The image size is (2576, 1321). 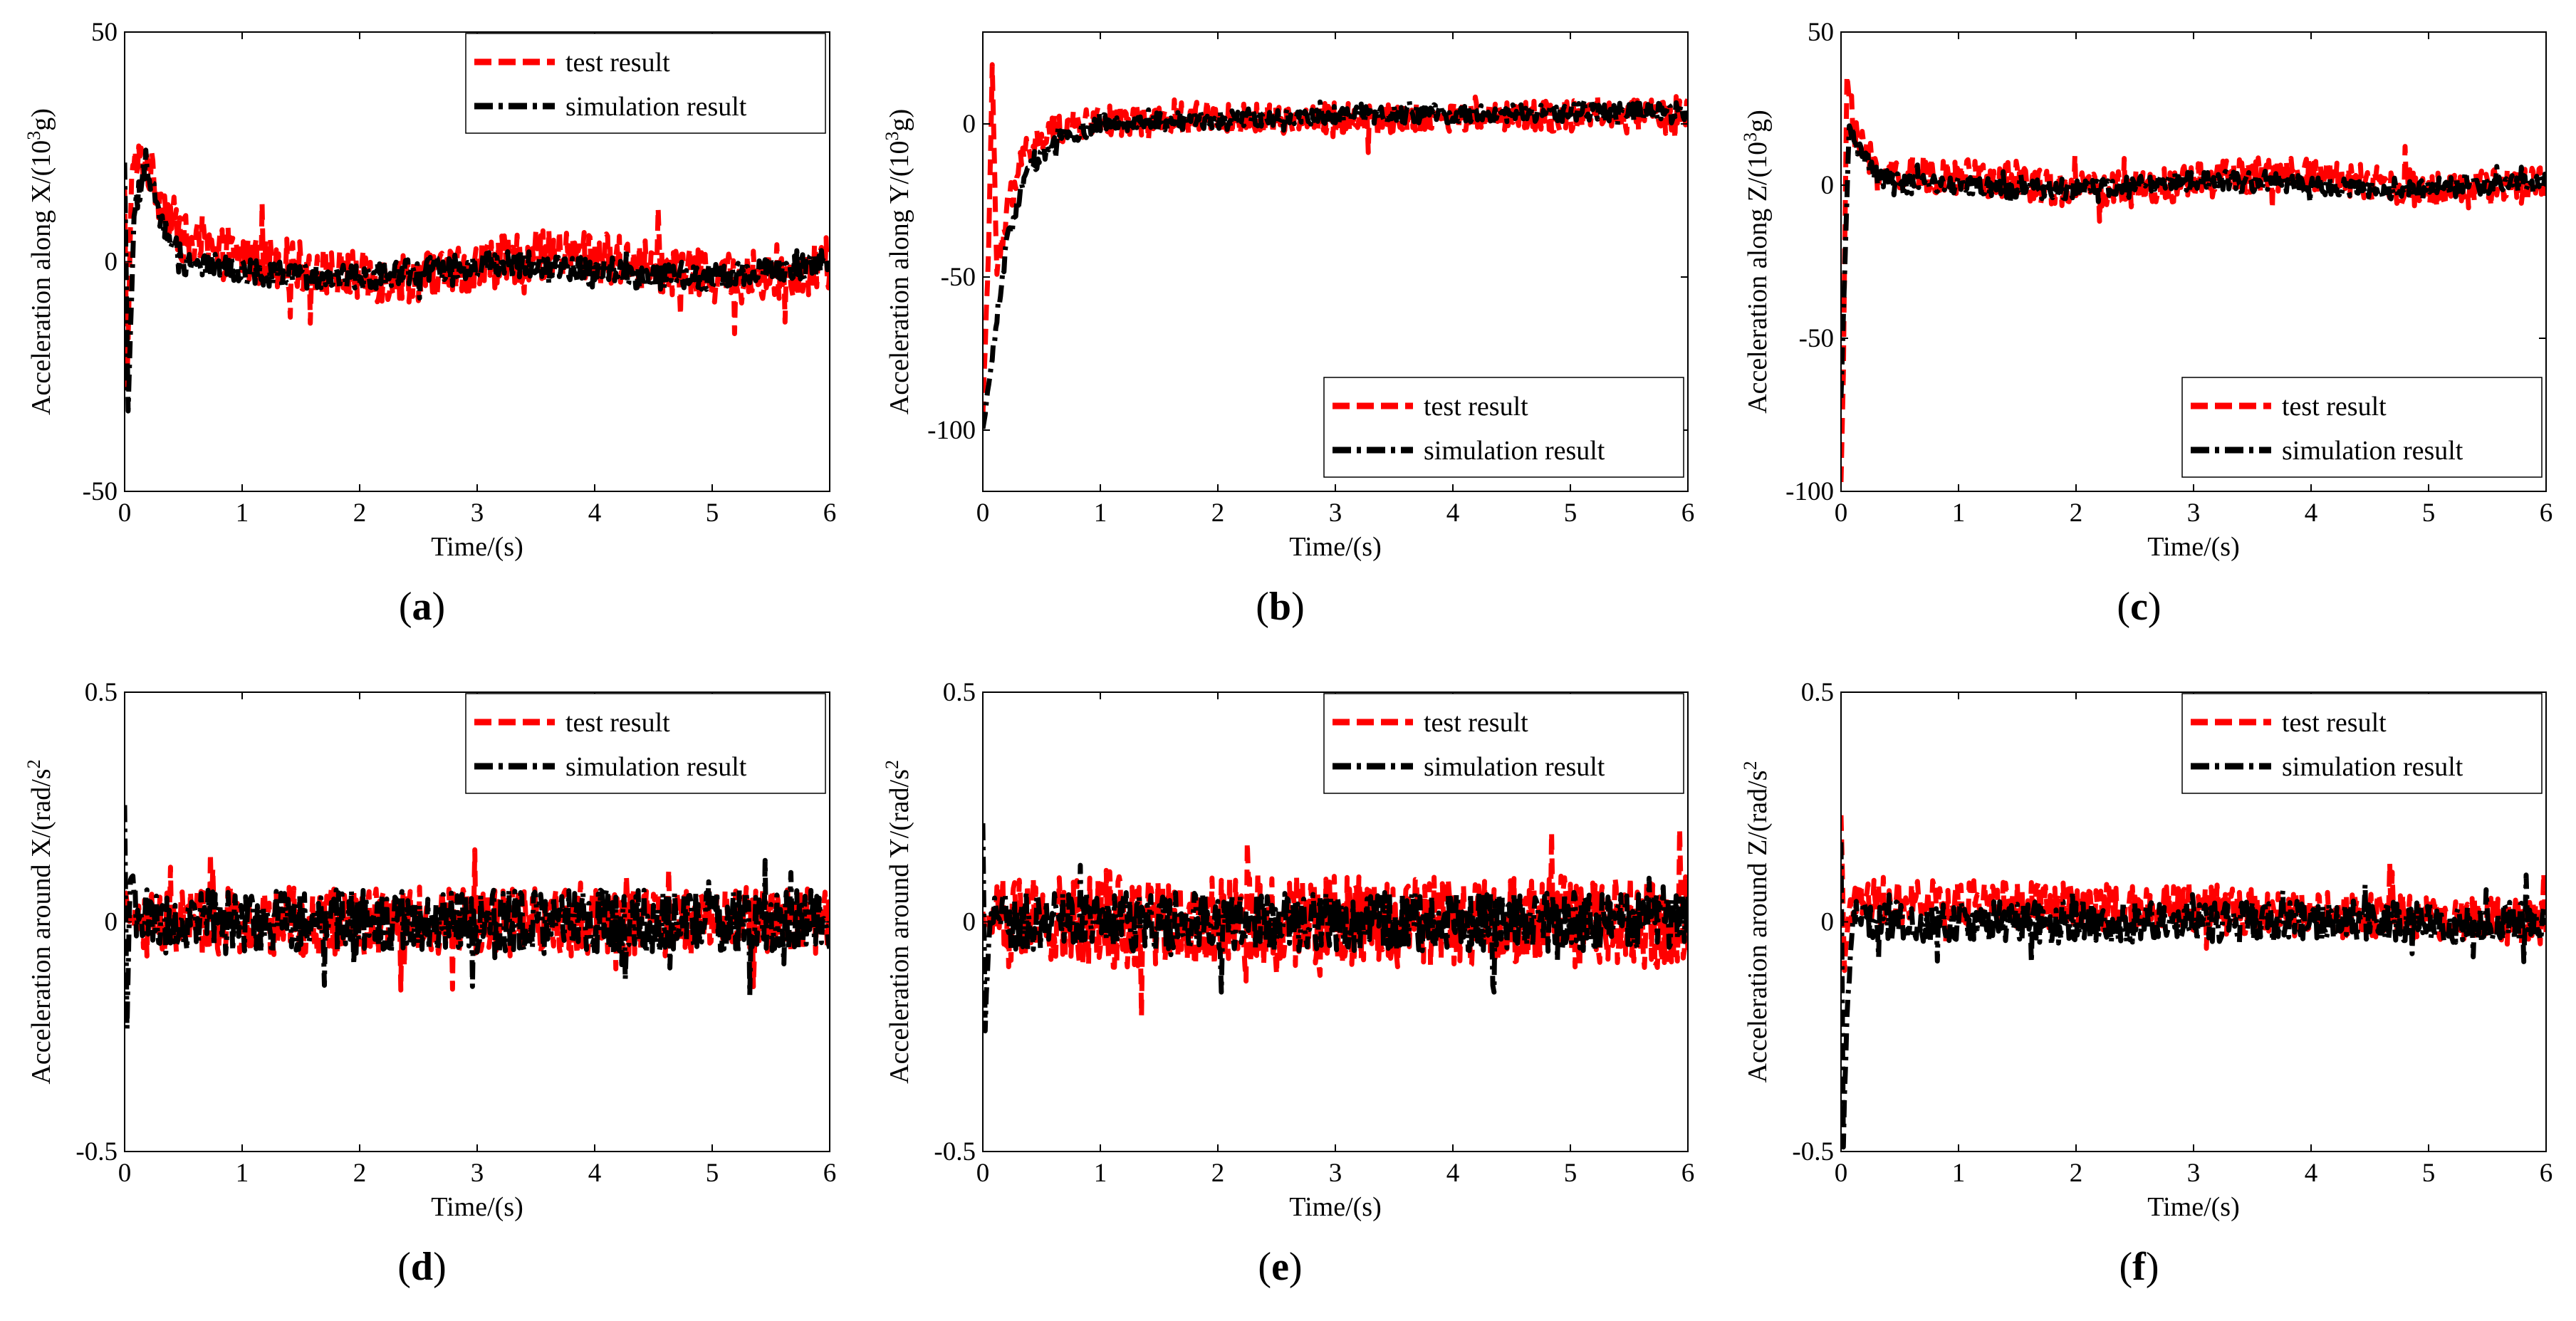 What do you see at coordinates (898, 922) in the screenshot?
I see `y-axis-label: Acceleration around Y/(rad/s2` at bounding box center [898, 922].